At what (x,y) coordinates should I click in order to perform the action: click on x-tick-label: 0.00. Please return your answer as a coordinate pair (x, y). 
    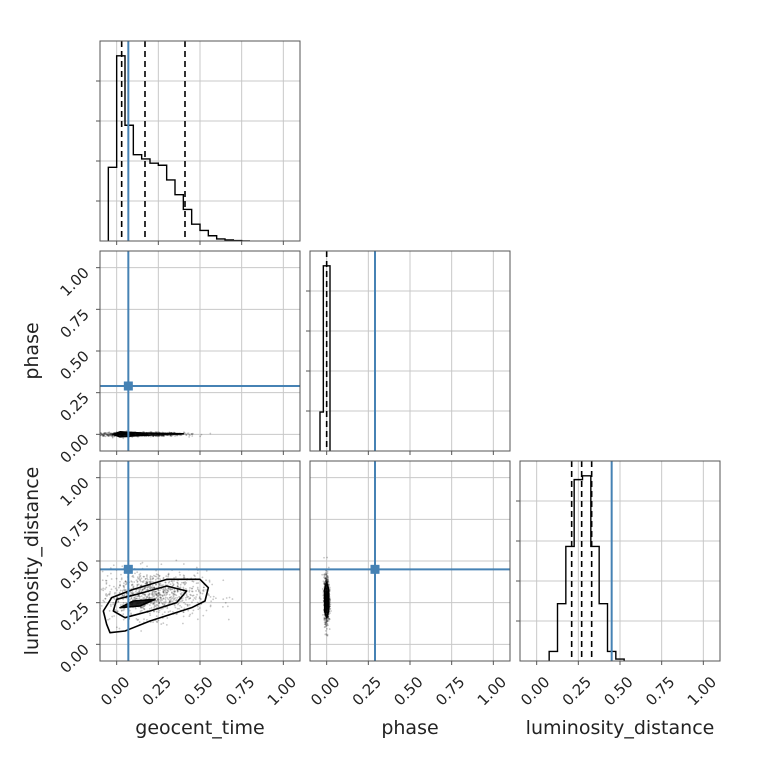
    Looking at the image, I should click on (115, 691).